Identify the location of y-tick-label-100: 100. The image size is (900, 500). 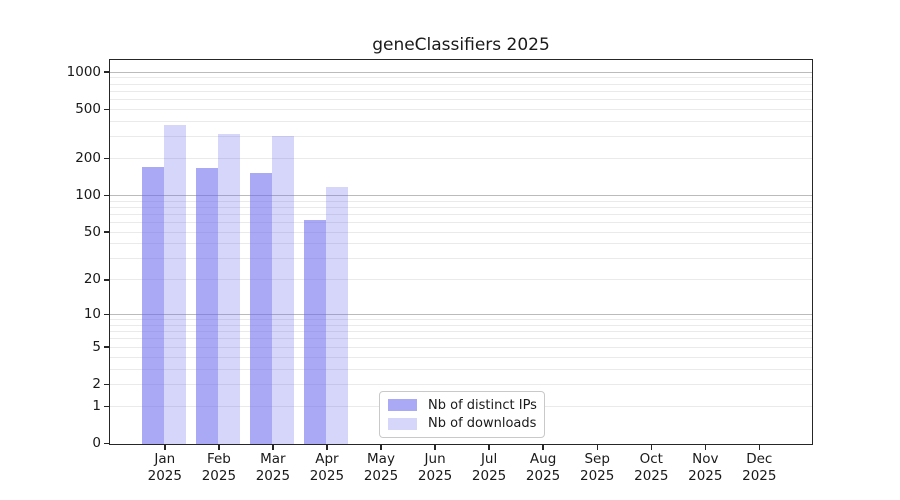
(88, 194).